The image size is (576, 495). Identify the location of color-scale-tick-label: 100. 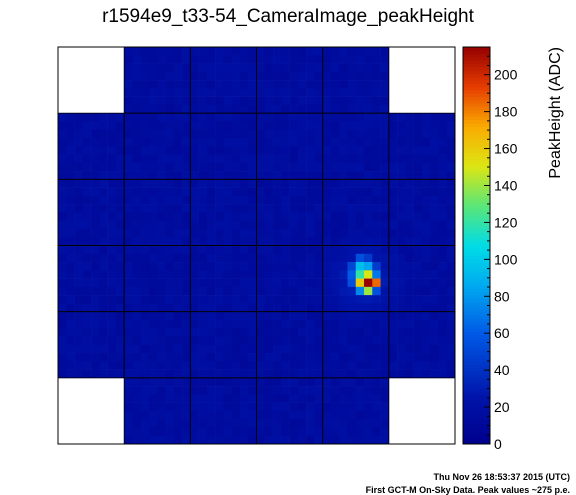
(506, 259).